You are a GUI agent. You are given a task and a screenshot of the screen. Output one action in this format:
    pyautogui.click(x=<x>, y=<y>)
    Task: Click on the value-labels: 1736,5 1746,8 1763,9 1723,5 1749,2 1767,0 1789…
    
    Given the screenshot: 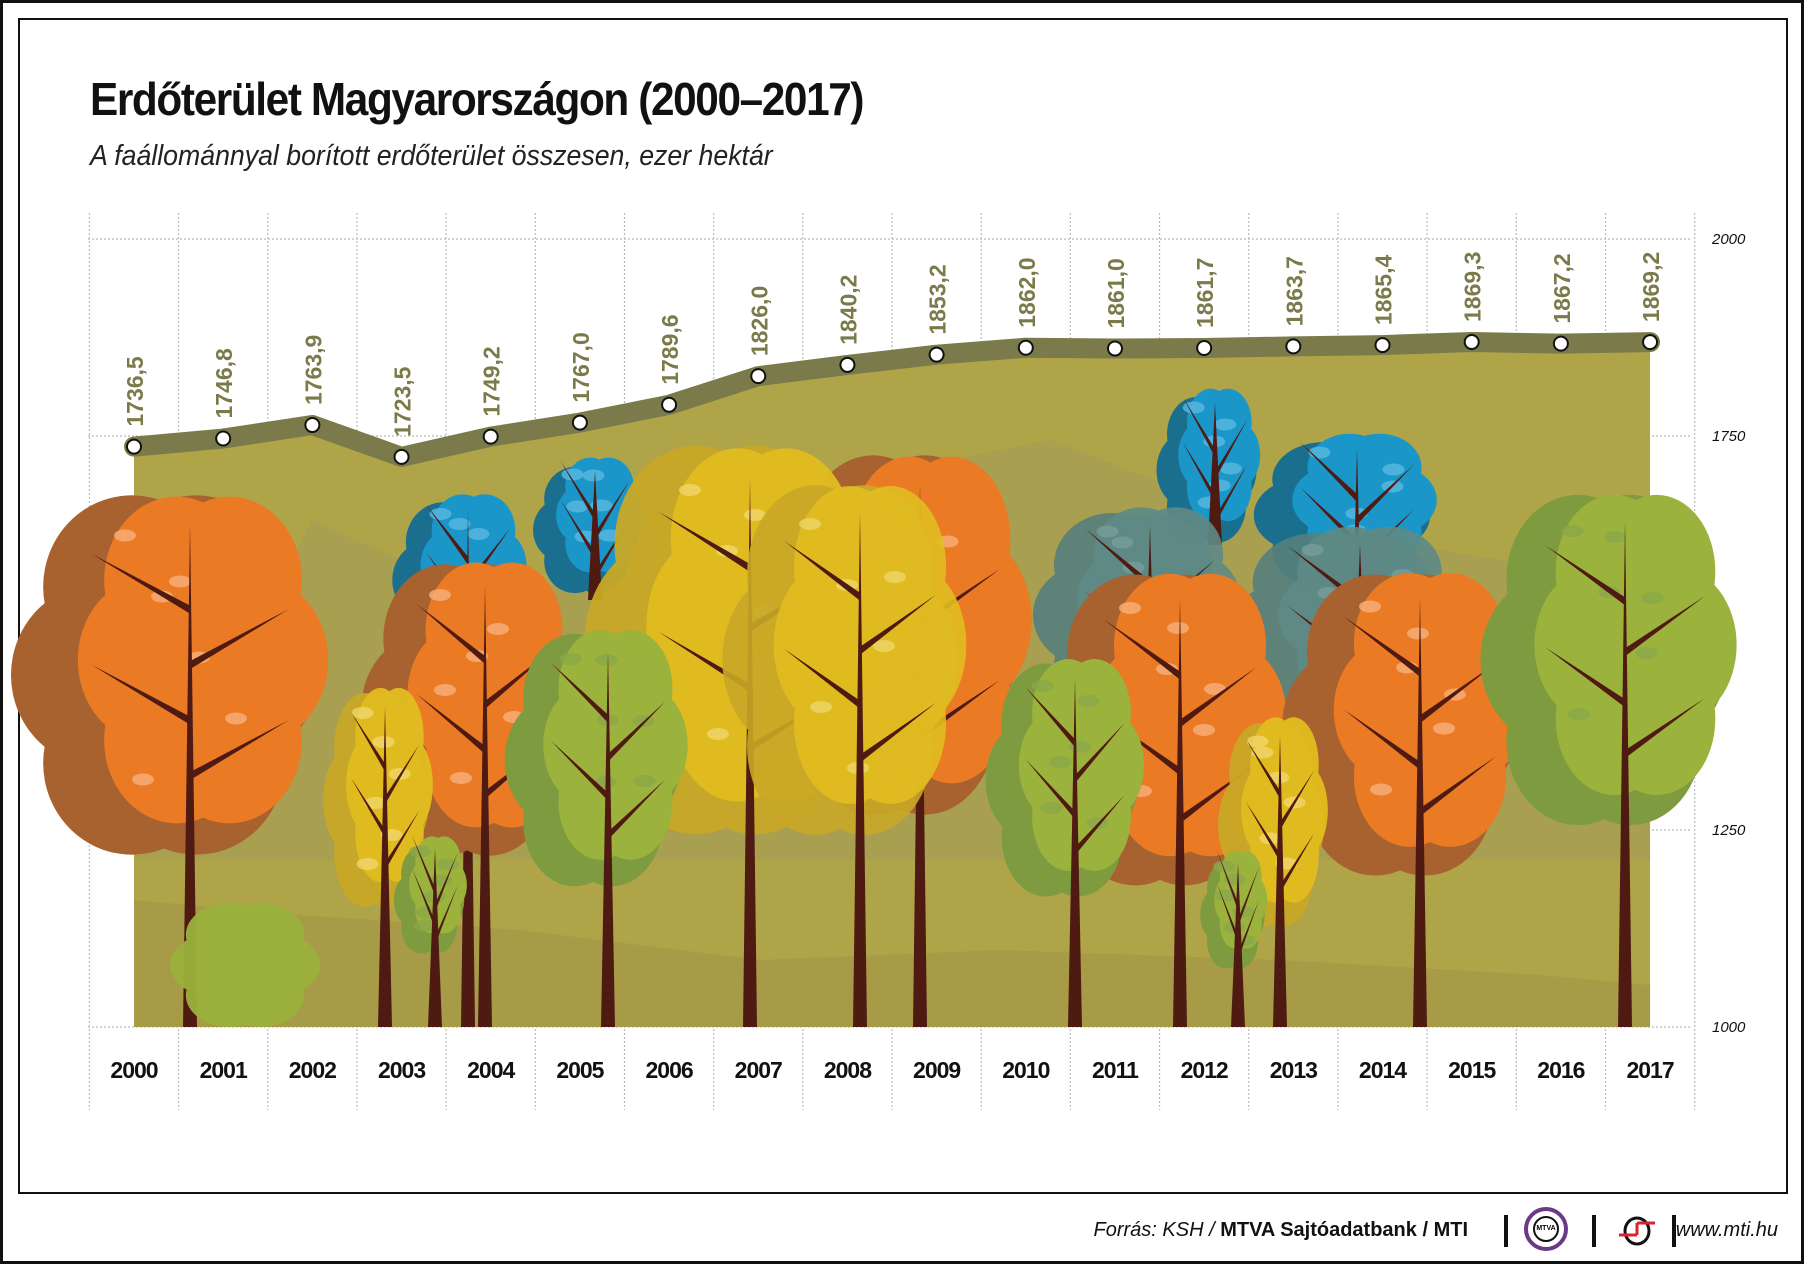 What is the action you would take?
    pyautogui.click(x=893, y=344)
    